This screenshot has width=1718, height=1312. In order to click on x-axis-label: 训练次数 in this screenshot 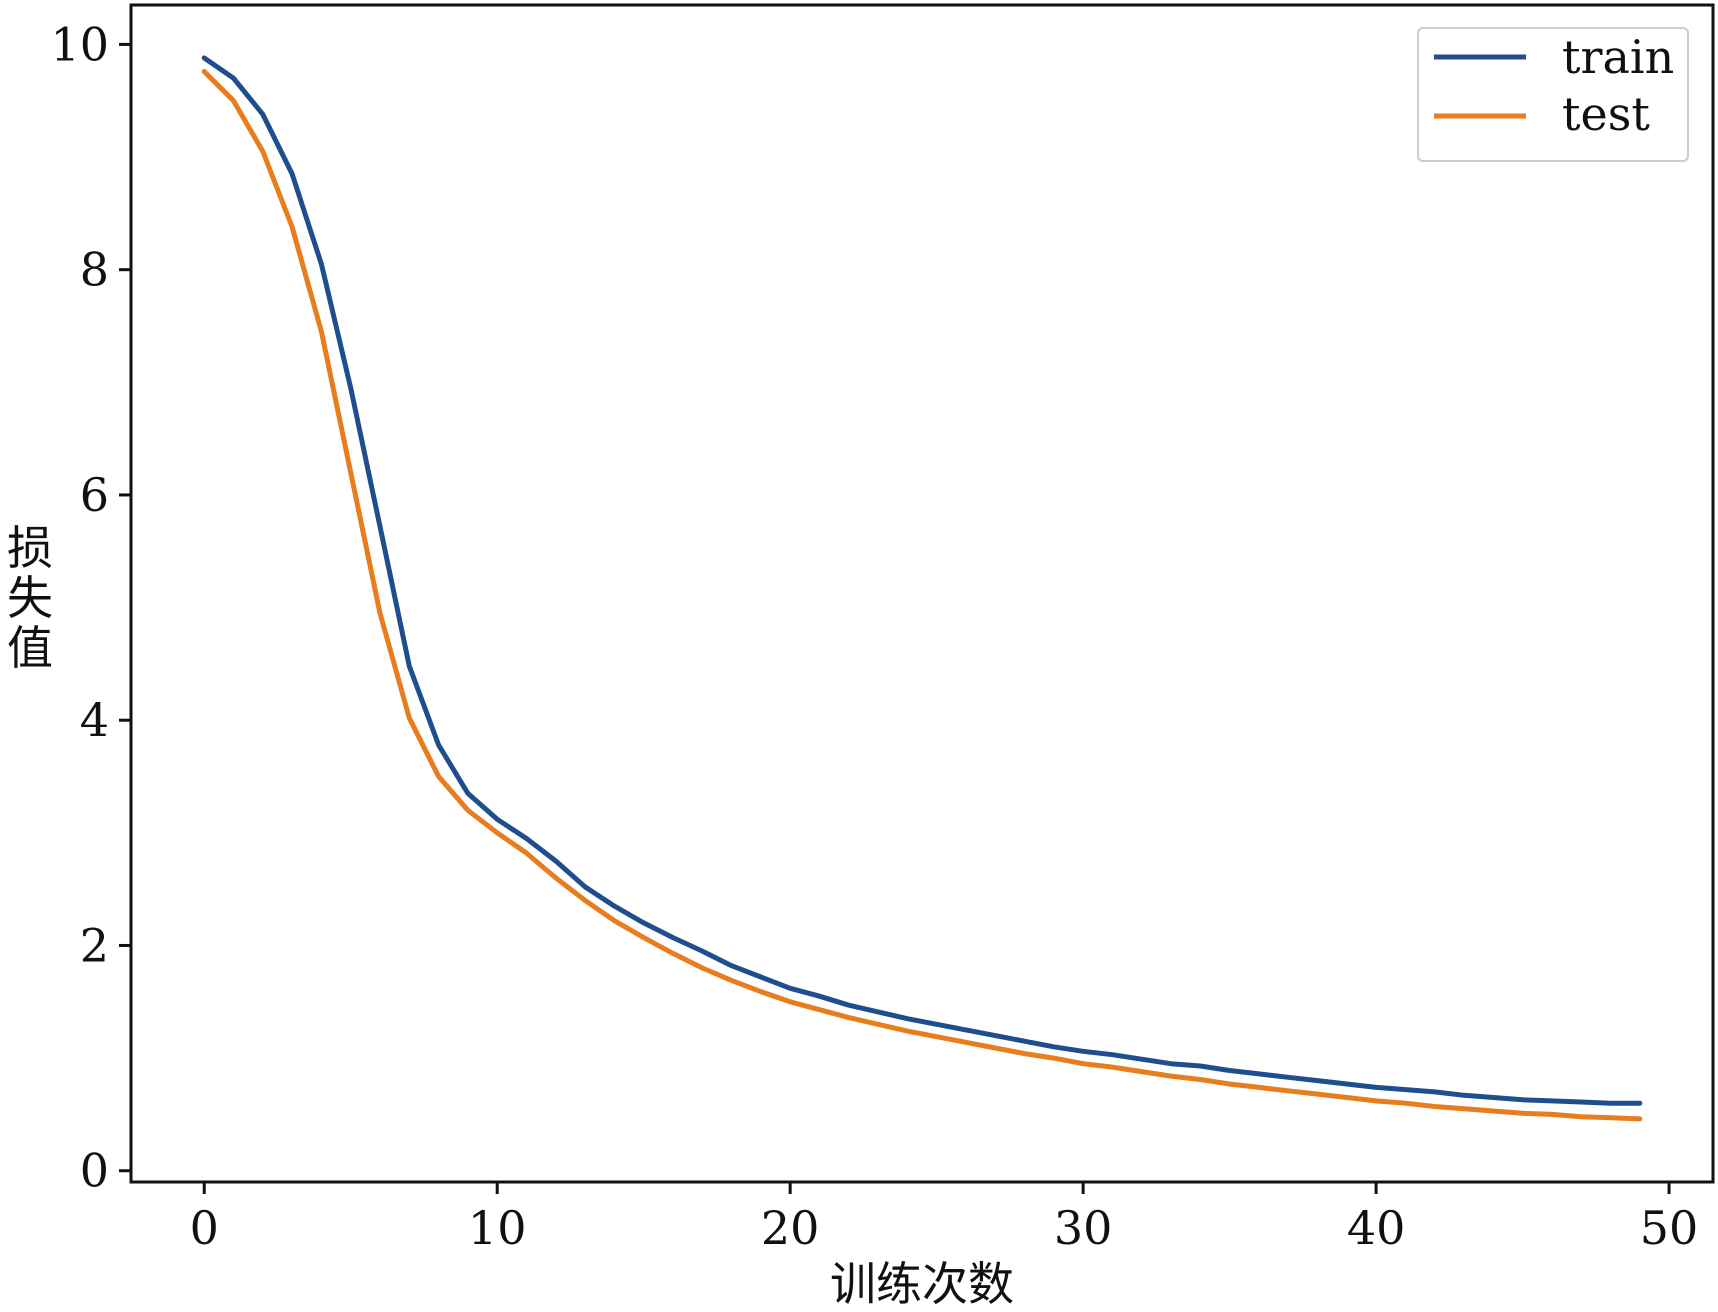, I will do `click(922, 1284)`.